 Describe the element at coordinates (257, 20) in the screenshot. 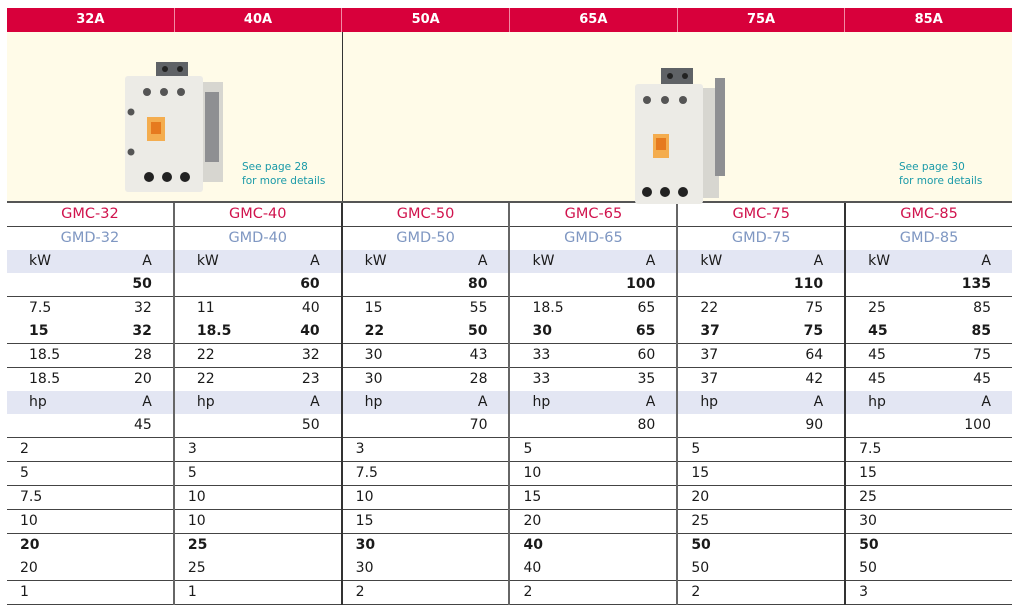

I see `rating-header-40a: 40A` at that location.